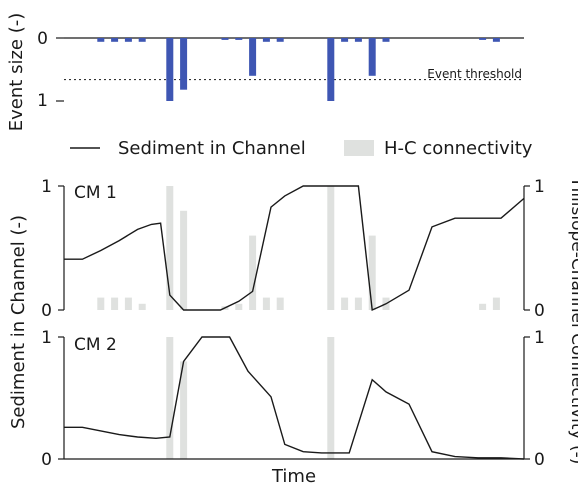 Image resolution: width=578 pixels, height=489 pixels. What do you see at coordinates (359, 148) in the screenshot?
I see `legend-bar-swatch` at bounding box center [359, 148].